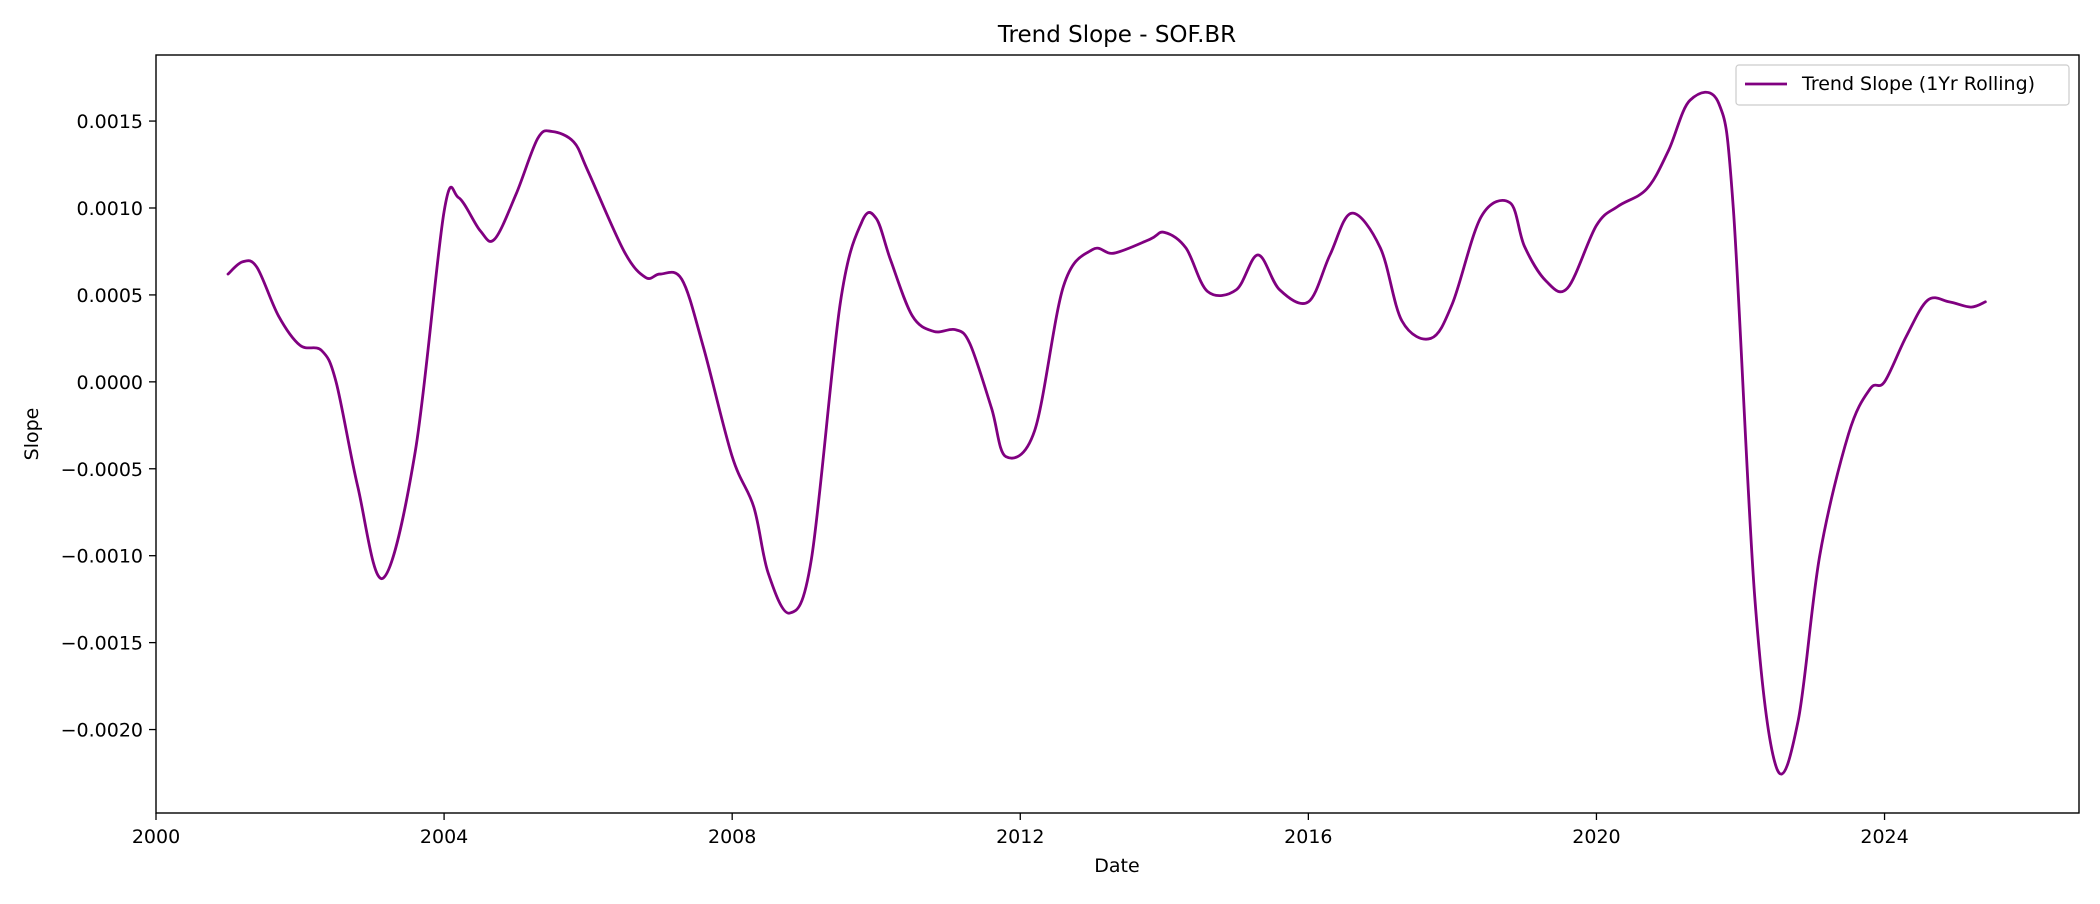  I want to click on x-tick-label: 2012, so click(1020, 837).